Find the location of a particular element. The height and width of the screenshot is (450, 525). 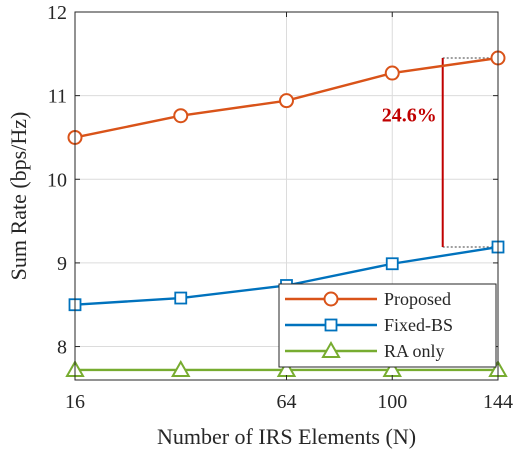

gain-annotation: 24.6% is located at coordinates (440, 152).